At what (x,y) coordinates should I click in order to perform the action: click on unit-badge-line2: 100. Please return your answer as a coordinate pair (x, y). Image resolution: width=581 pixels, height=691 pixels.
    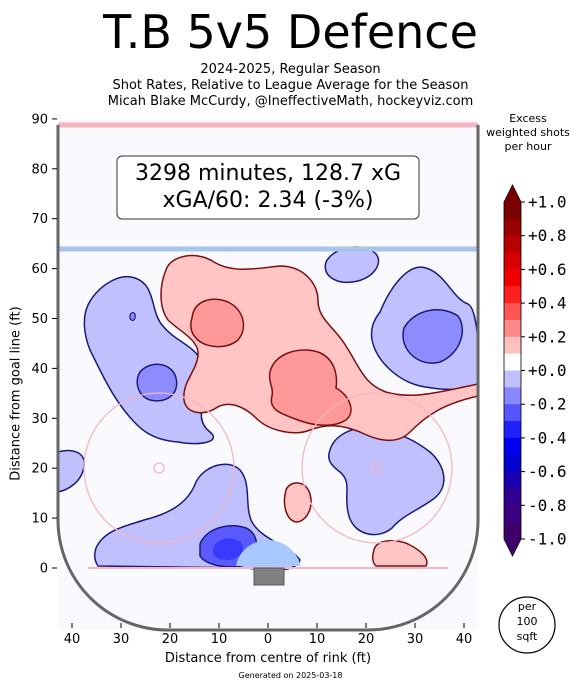
    Looking at the image, I should click on (527, 621).